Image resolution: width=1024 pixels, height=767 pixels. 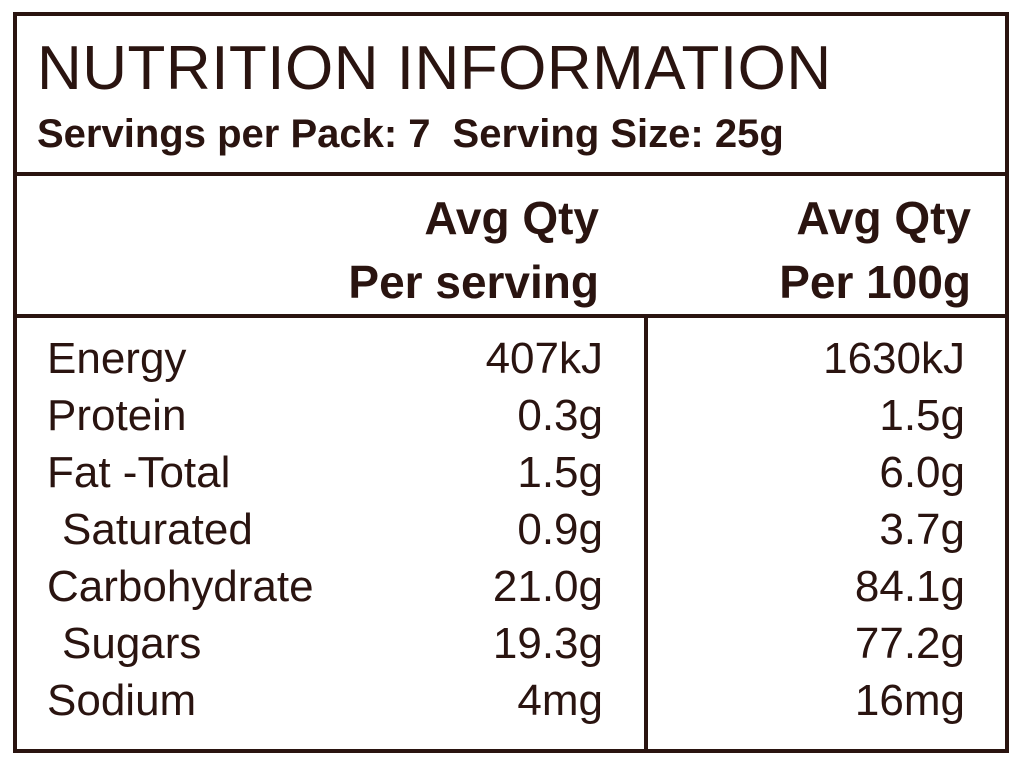 I want to click on nutrient-name: Sodium, so click(x=122, y=700).